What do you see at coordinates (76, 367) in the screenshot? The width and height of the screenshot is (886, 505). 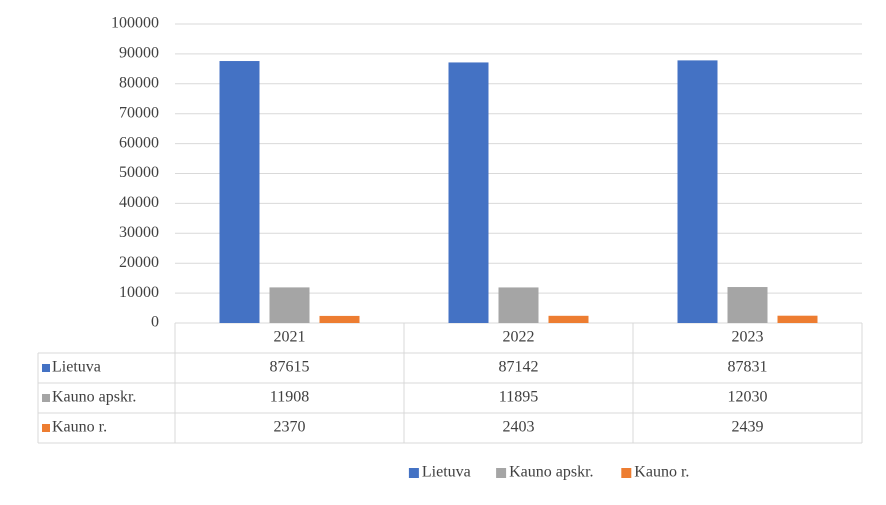 I see `table-row-label: Lietuva` at bounding box center [76, 367].